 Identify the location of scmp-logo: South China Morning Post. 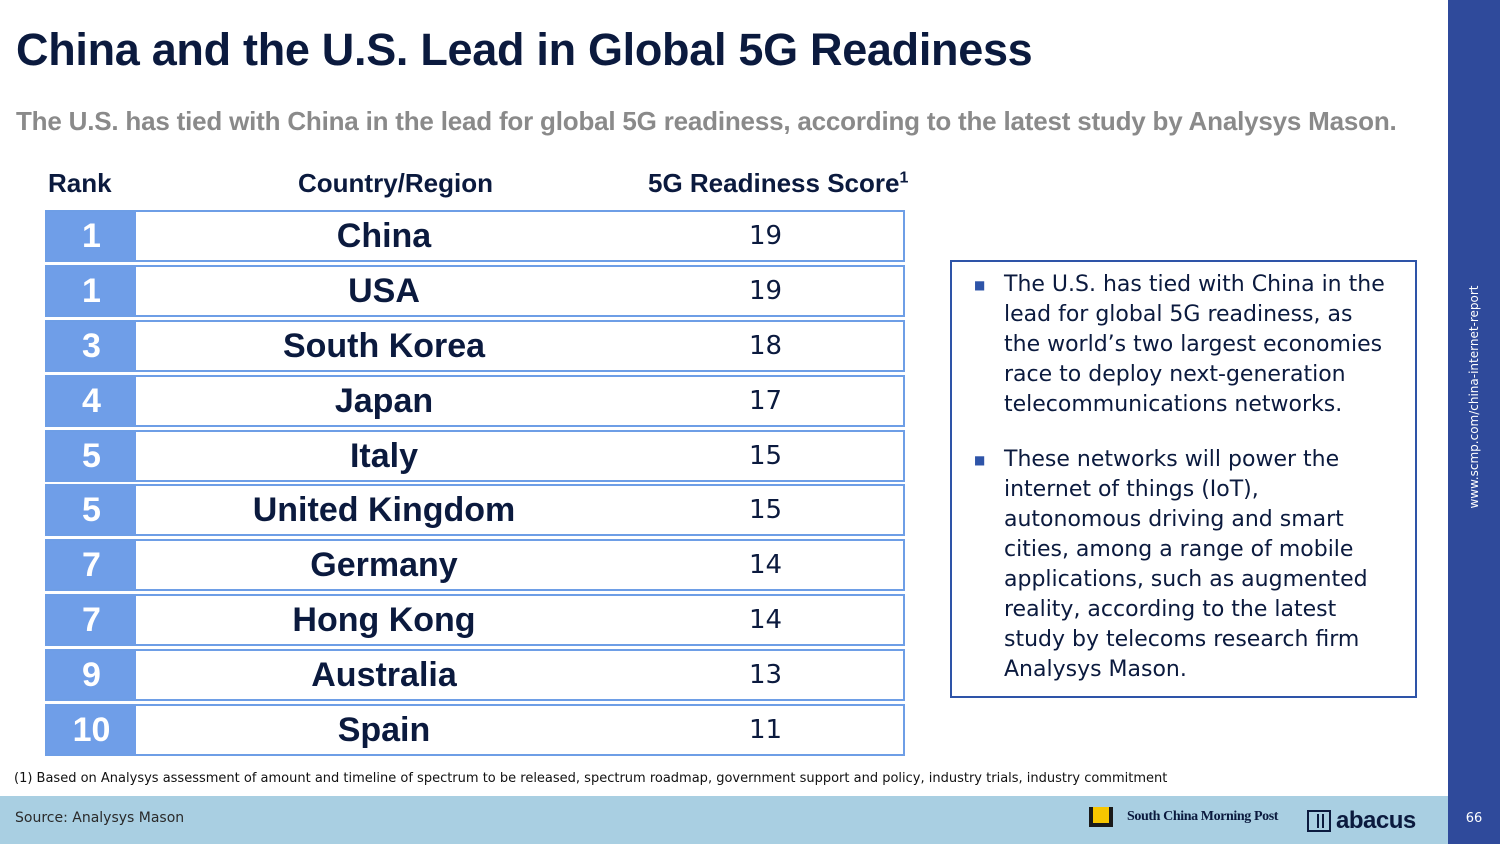
(1183, 817).